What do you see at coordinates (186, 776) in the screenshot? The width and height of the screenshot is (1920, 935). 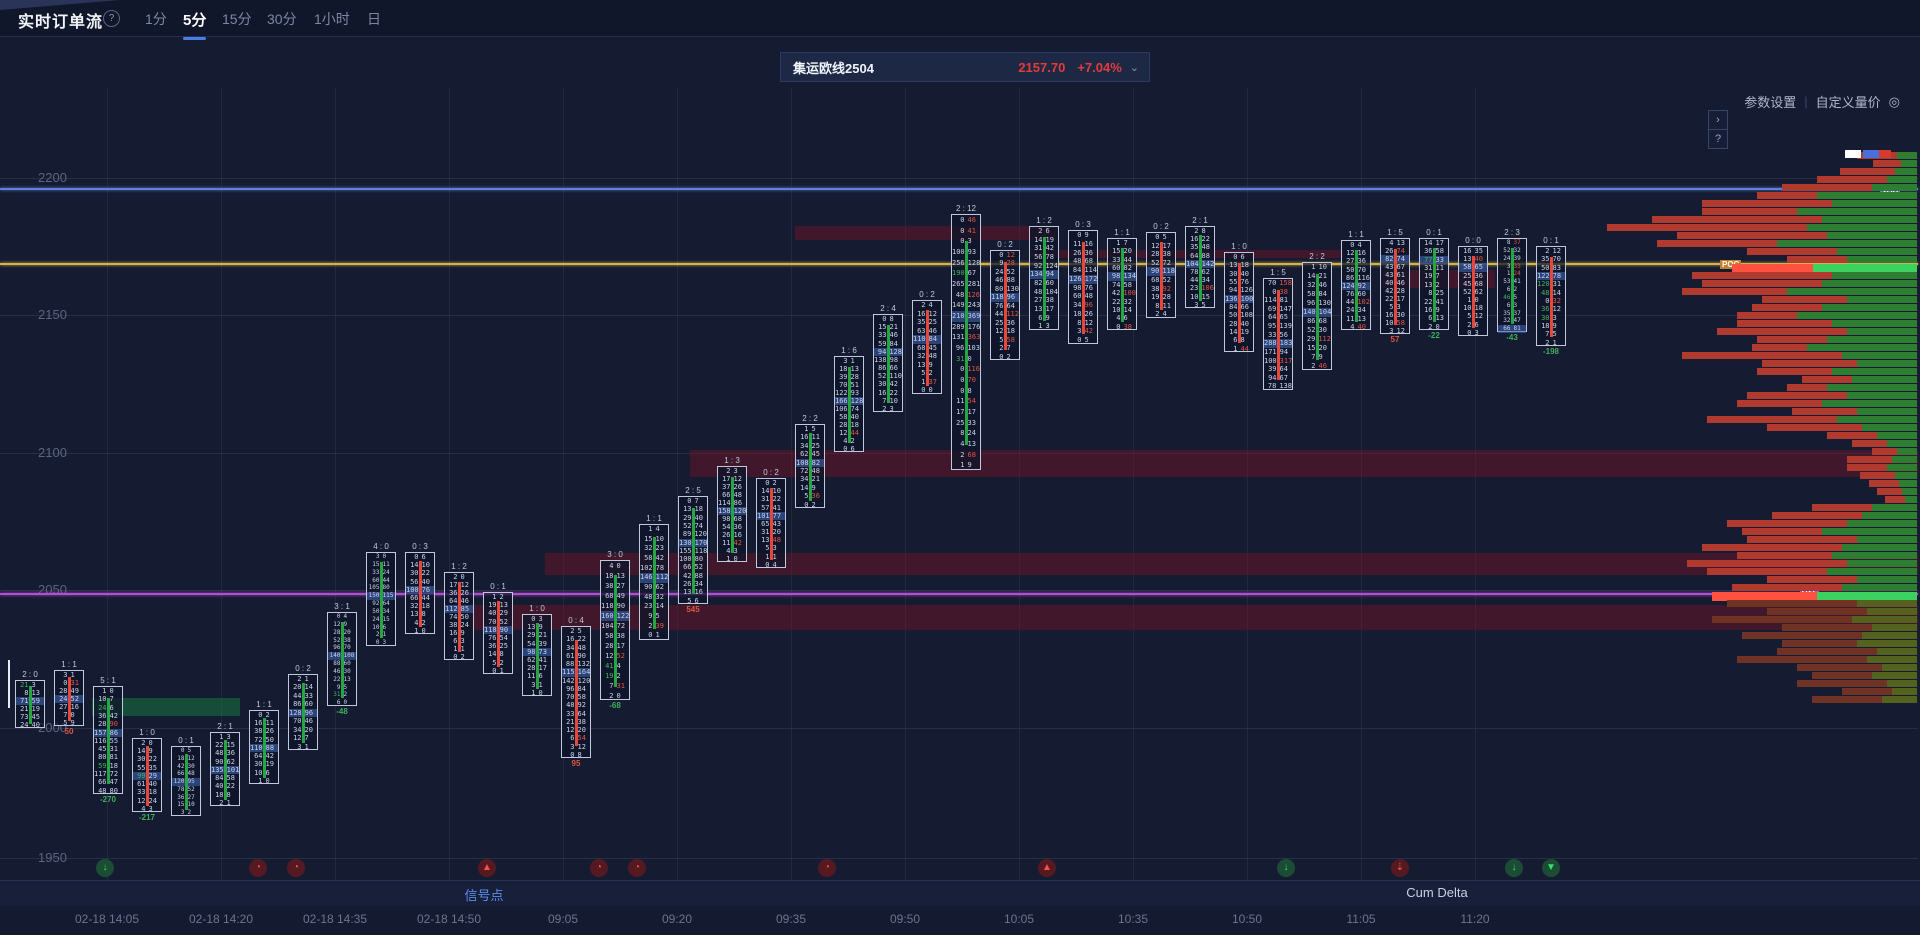 I see `footprint-candle: 0 : 1 0 5 18 12 42 30 66 48 120 95 78 52 36 27 15 10 3 2` at bounding box center [186, 776].